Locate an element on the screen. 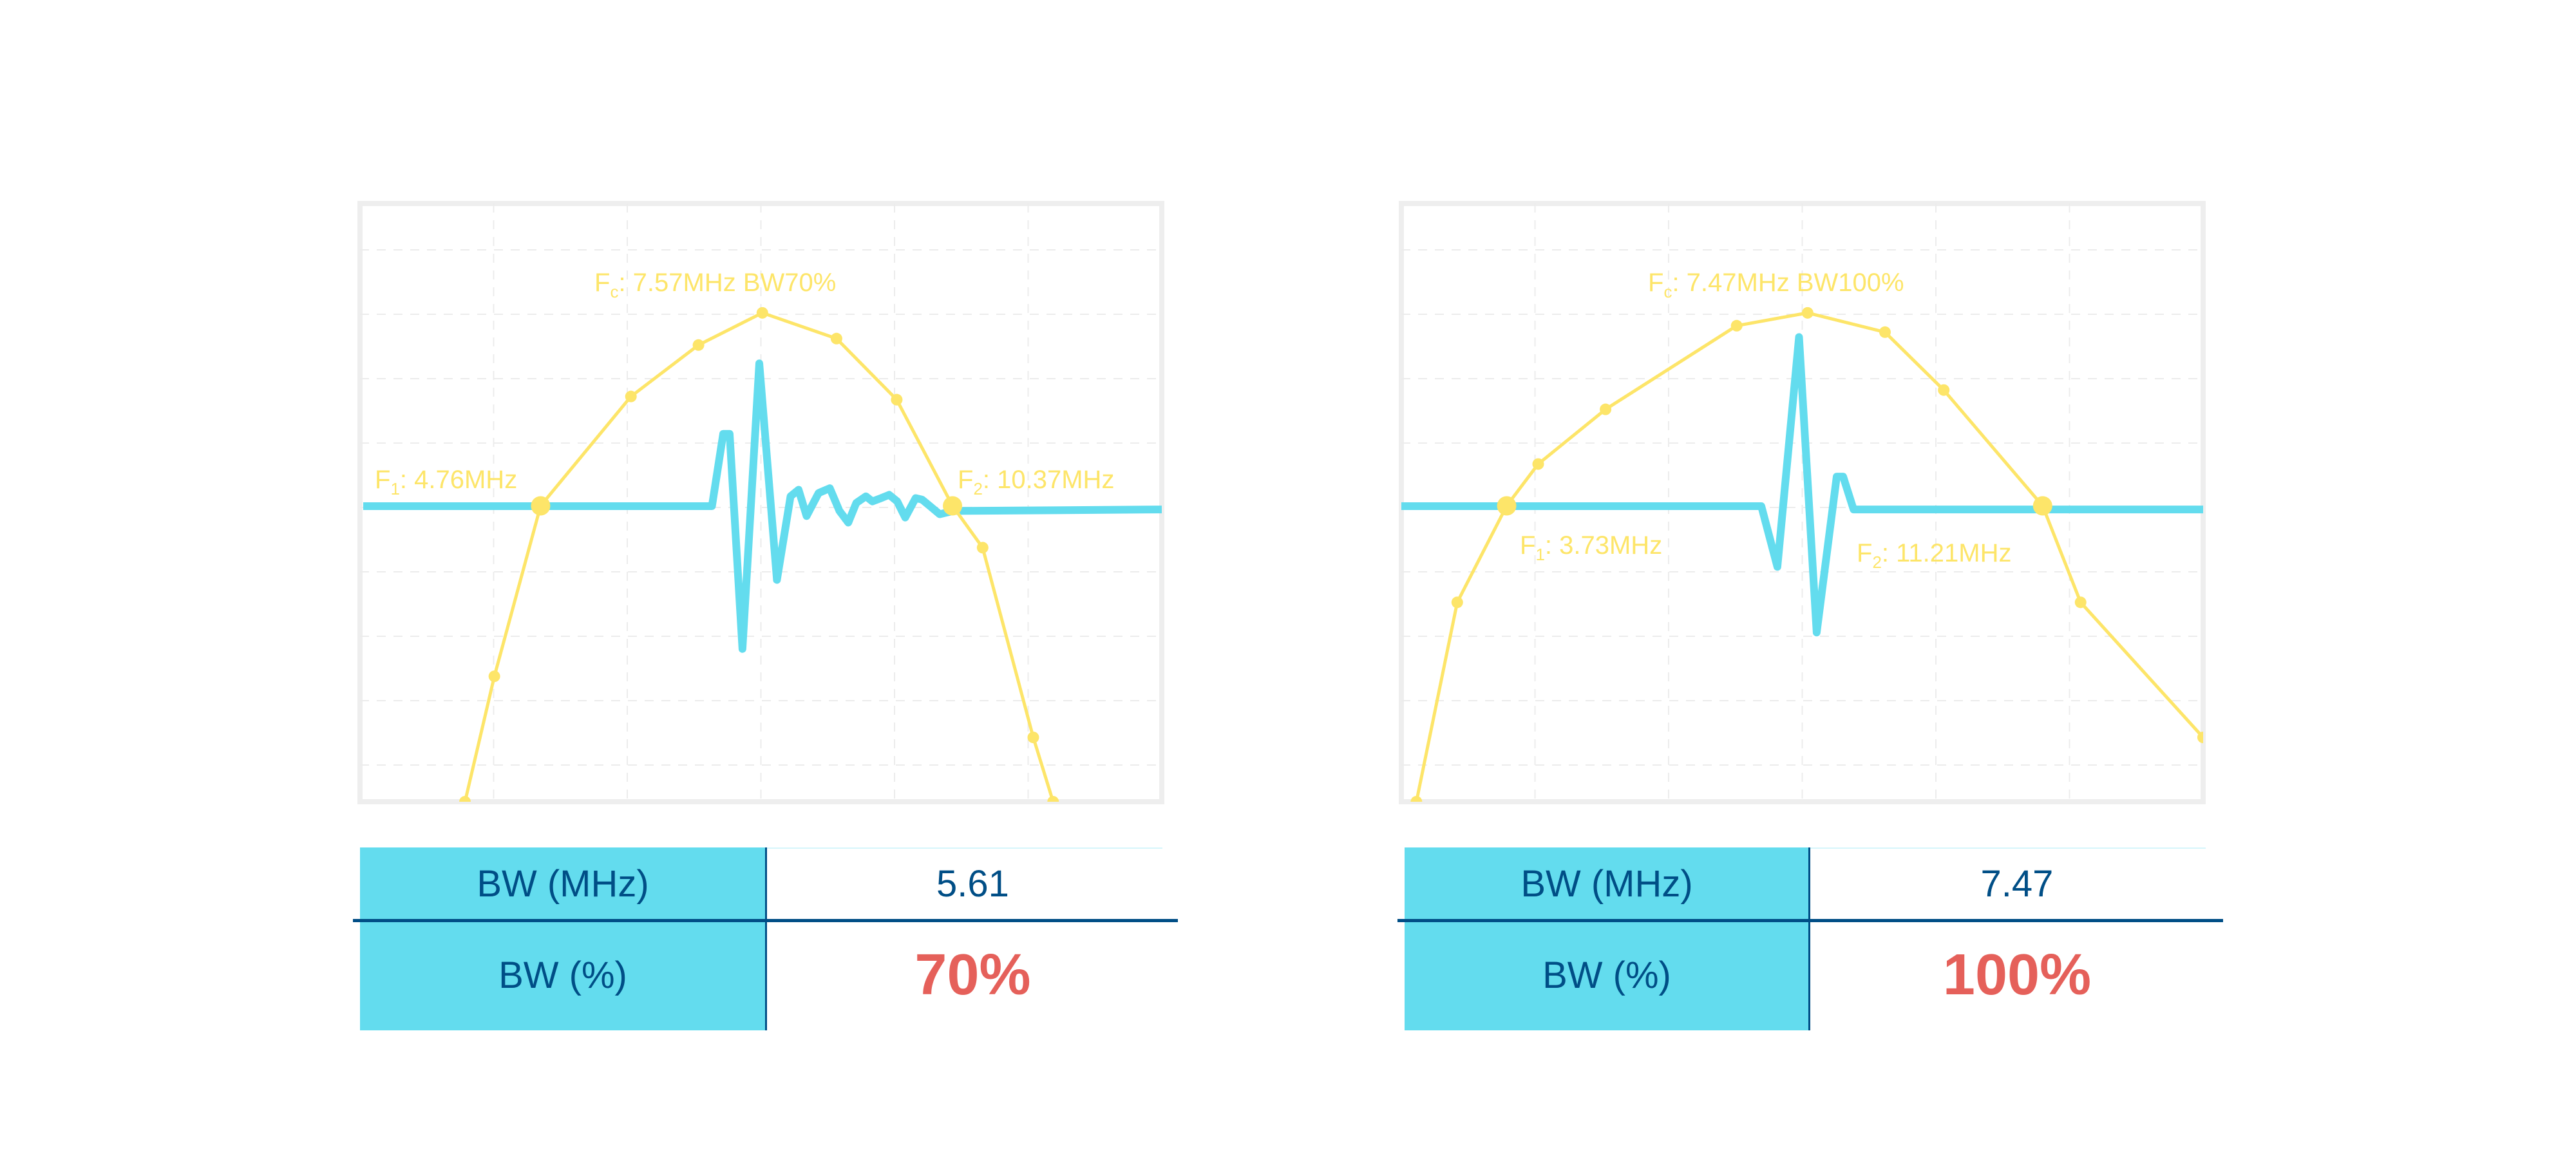  bw-percent-value: 70% is located at coordinates (973, 975).